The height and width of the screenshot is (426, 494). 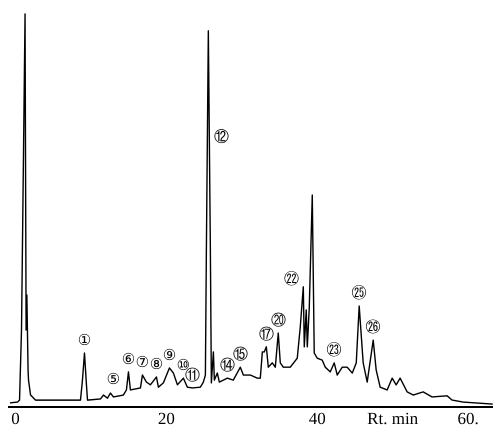 What do you see at coordinates (468, 417) in the screenshot?
I see `x-tick-label: 60.` at bounding box center [468, 417].